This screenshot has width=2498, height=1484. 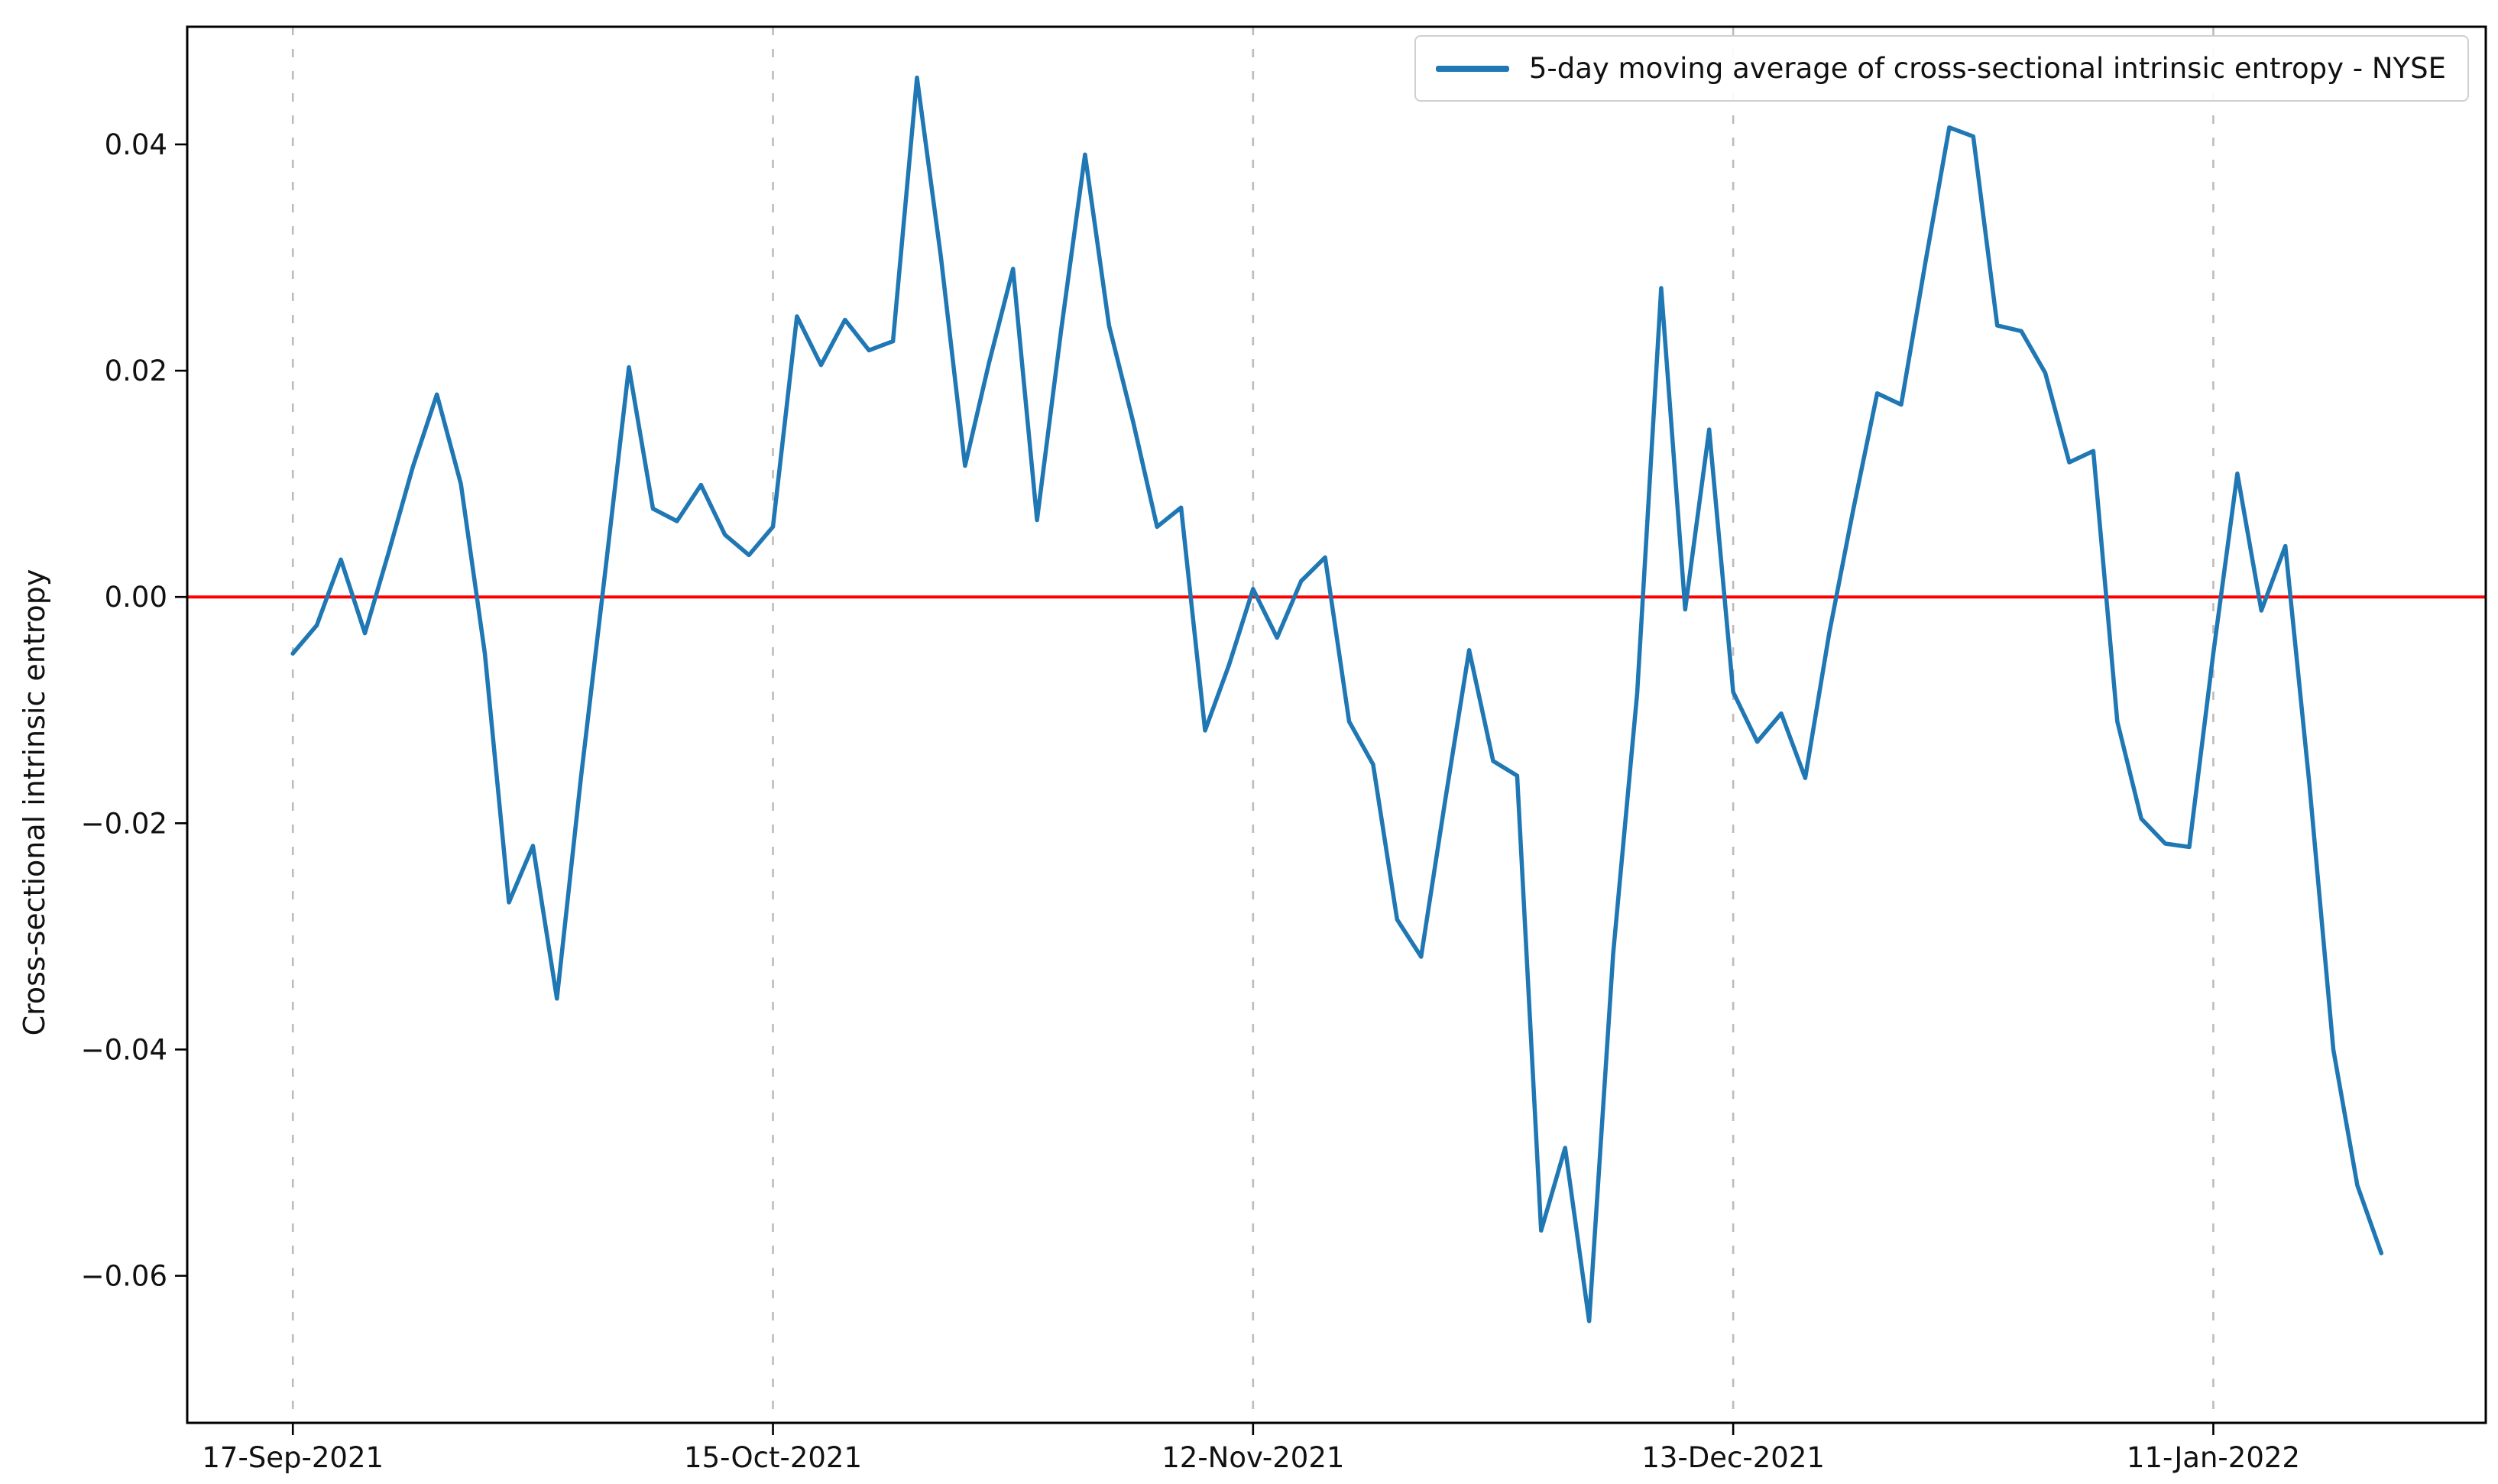 What do you see at coordinates (136, 145) in the screenshot?
I see `y-tick-label: 0.04` at bounding box center [136, 145].